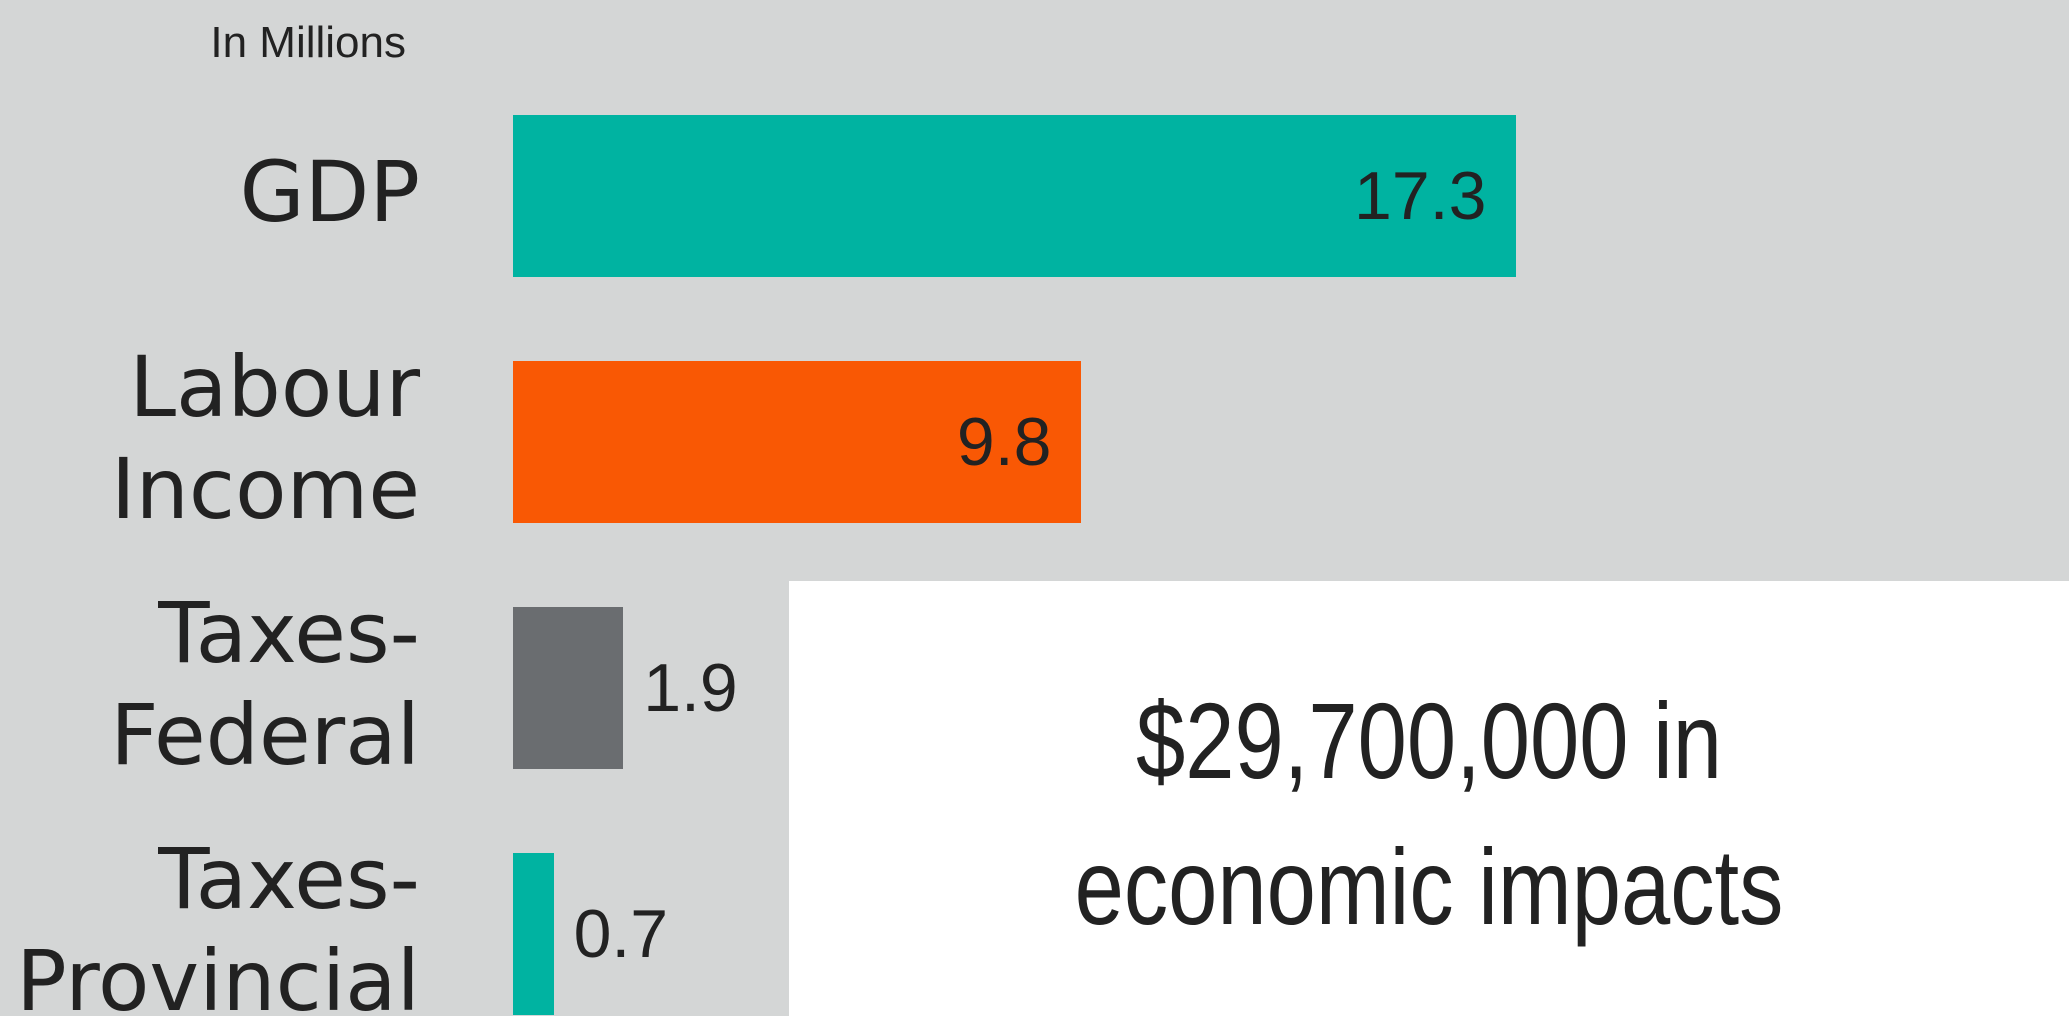 This screenshot has width=2069, height=1016. Describe the element at coordinates (265, 684) in the screenshot. I see `category-label: Taxes- Federal` at that location.